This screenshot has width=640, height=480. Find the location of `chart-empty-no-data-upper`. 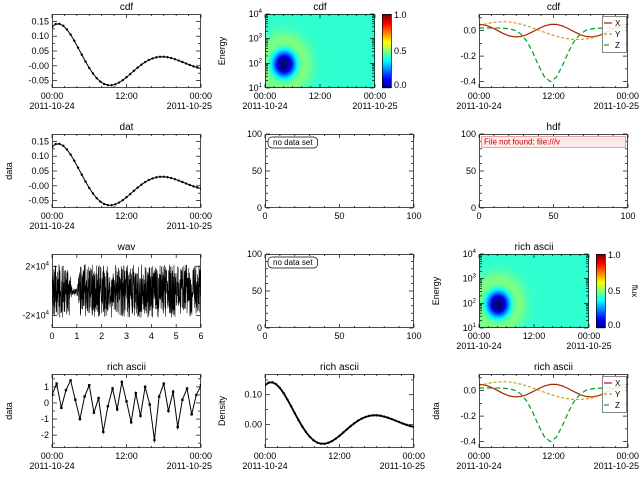

chart-empty-no-data-upper is located at coordinates (319, 180).